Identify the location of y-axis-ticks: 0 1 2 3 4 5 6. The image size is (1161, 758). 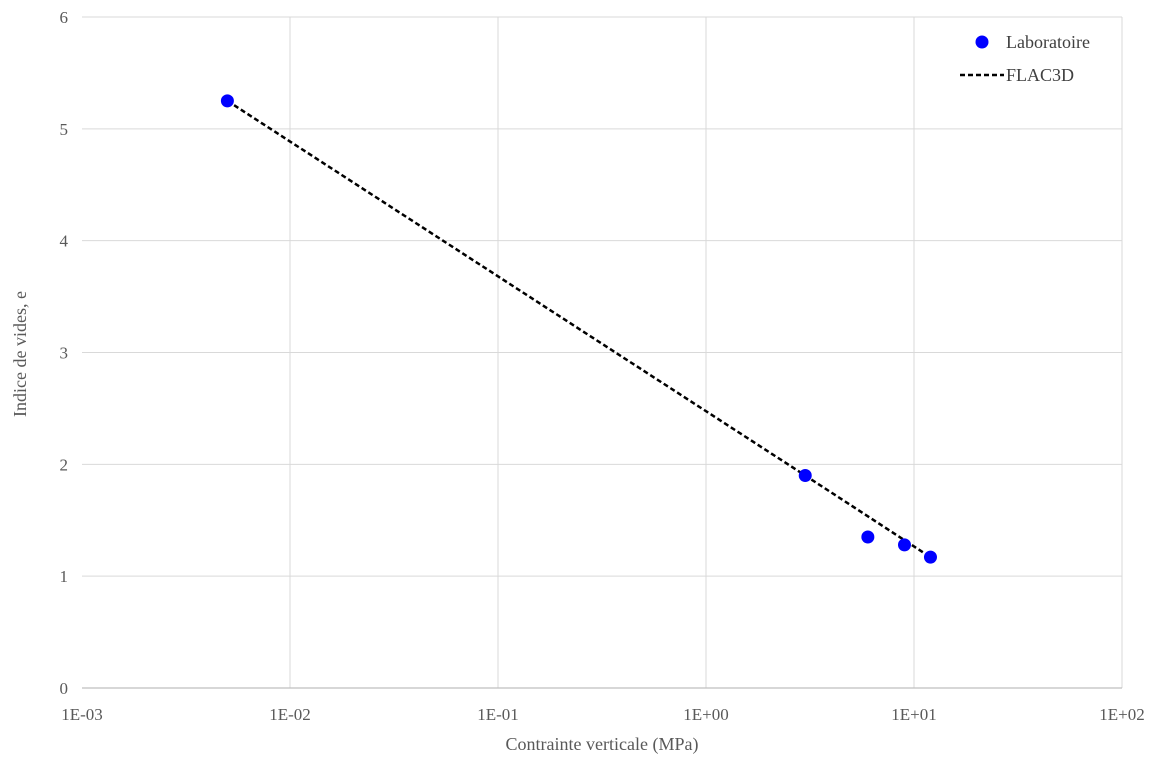
(64, 353).